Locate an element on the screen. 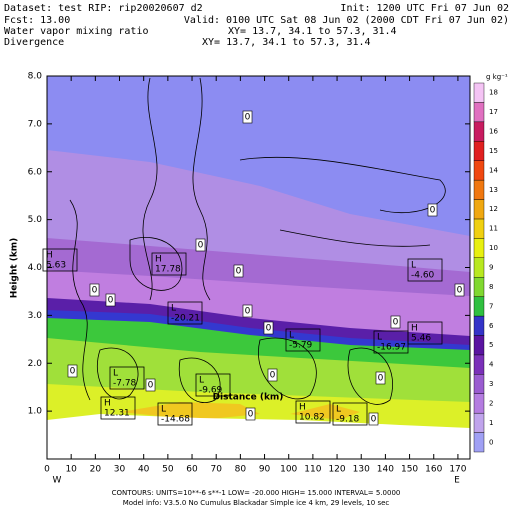 The image size is (512, 512). x-tick-label: 170 is located at coordinates (457, 470).